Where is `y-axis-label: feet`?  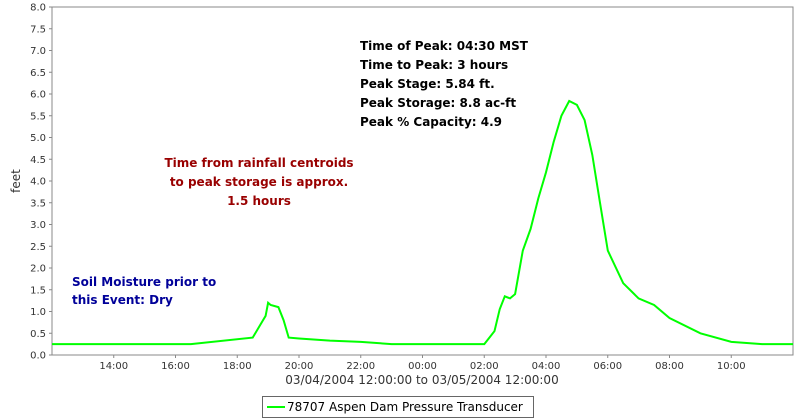 y-axis-label: feet is located at coordinates (16, 181).